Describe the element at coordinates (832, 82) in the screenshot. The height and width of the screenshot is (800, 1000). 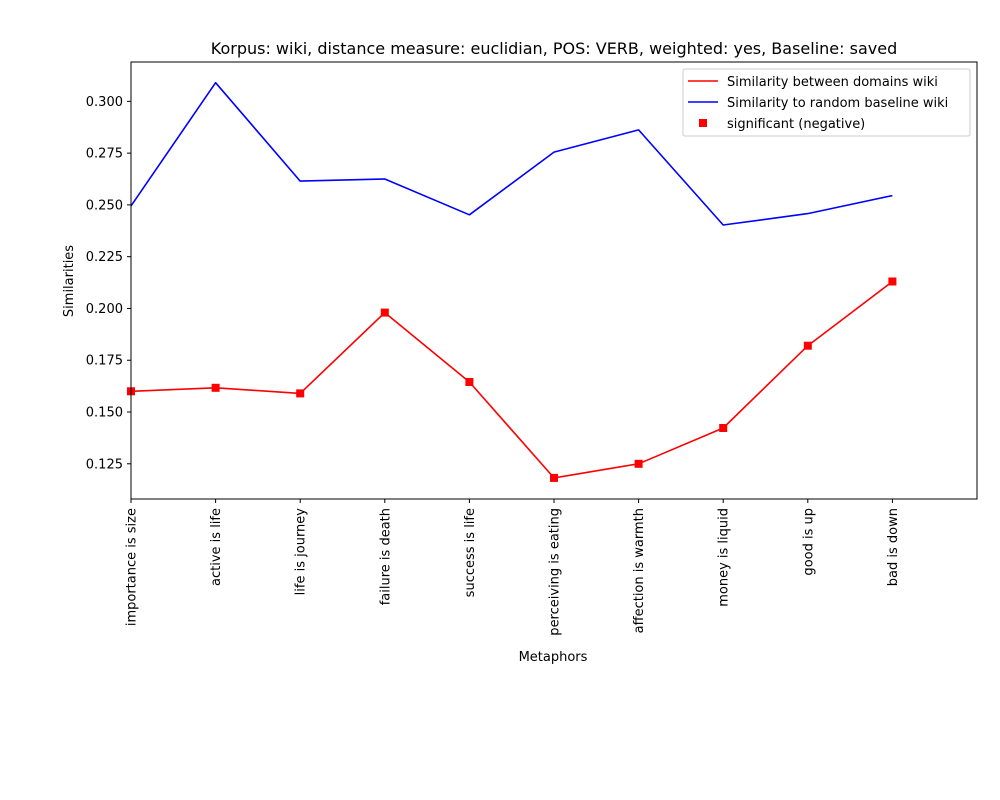
I see `legend-entry-label: Similarity between domains wiki` at that location.